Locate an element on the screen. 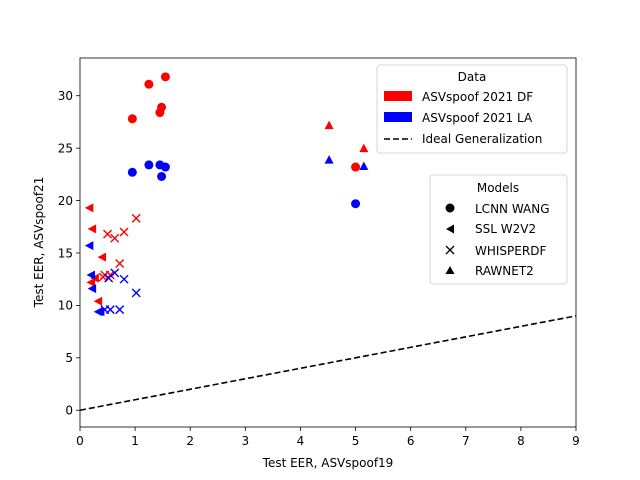  legend-lcnn-label: LCNN WANG is located at coordinates (512, 209).